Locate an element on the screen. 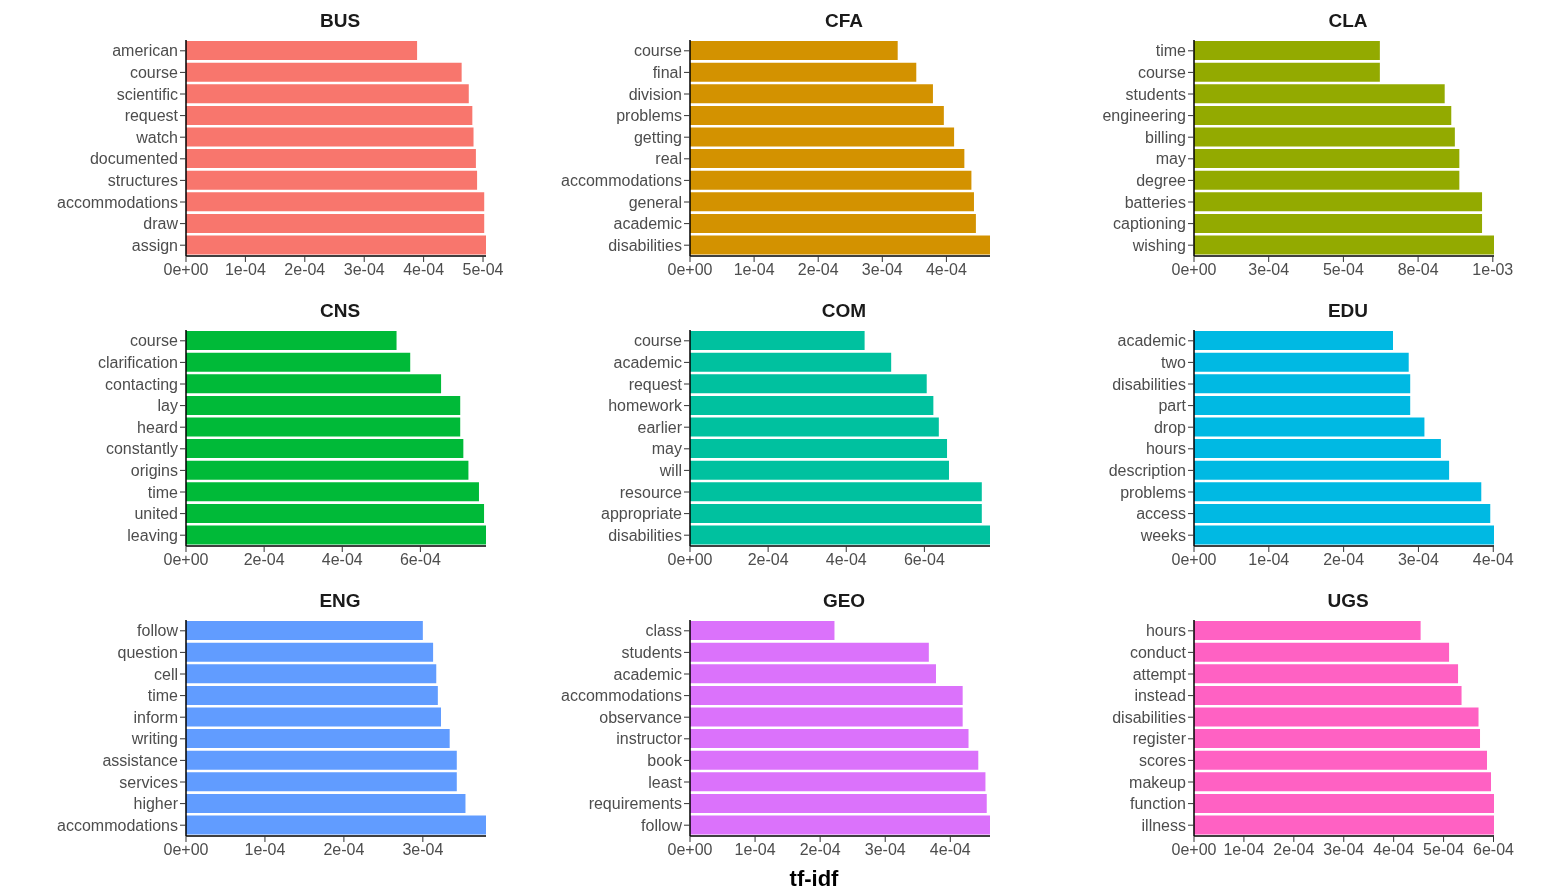 The width and height of the screenshot is (1541, 890). y-tick-label: appropriate is located at coordinates (642, 514).